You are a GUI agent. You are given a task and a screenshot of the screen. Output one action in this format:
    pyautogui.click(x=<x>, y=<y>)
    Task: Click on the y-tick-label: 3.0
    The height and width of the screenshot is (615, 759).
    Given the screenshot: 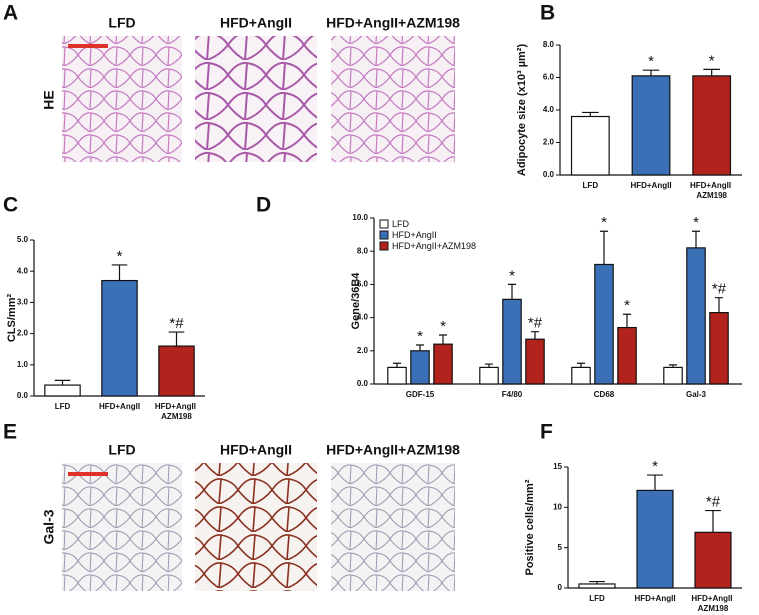 What is the action you would take?
    pyautogui.click(x=23, y=302)
    